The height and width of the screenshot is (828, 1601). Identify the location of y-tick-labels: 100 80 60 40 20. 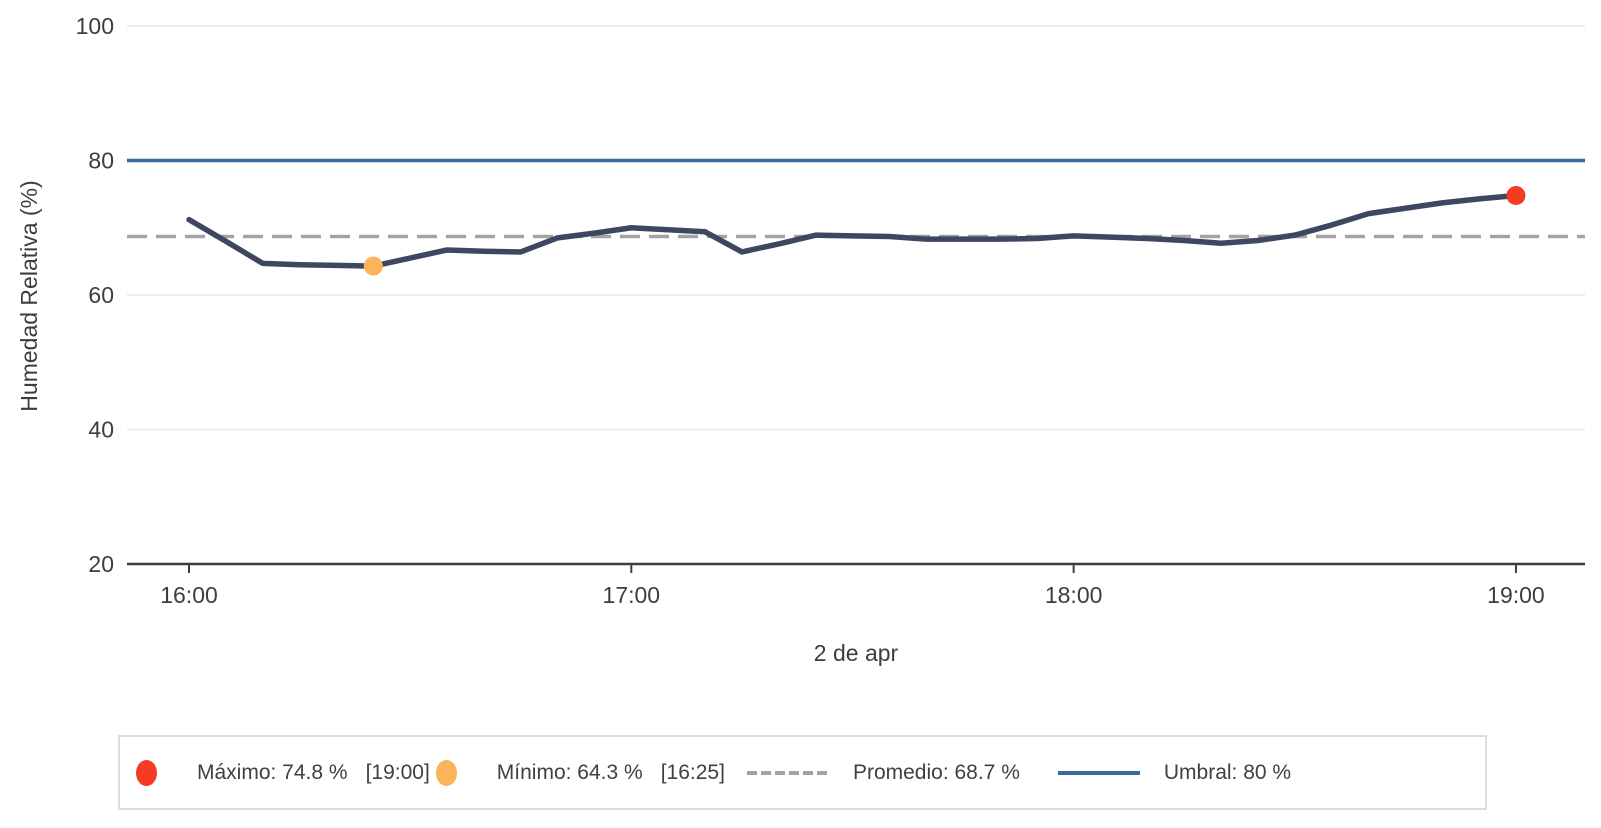
(95, 295).